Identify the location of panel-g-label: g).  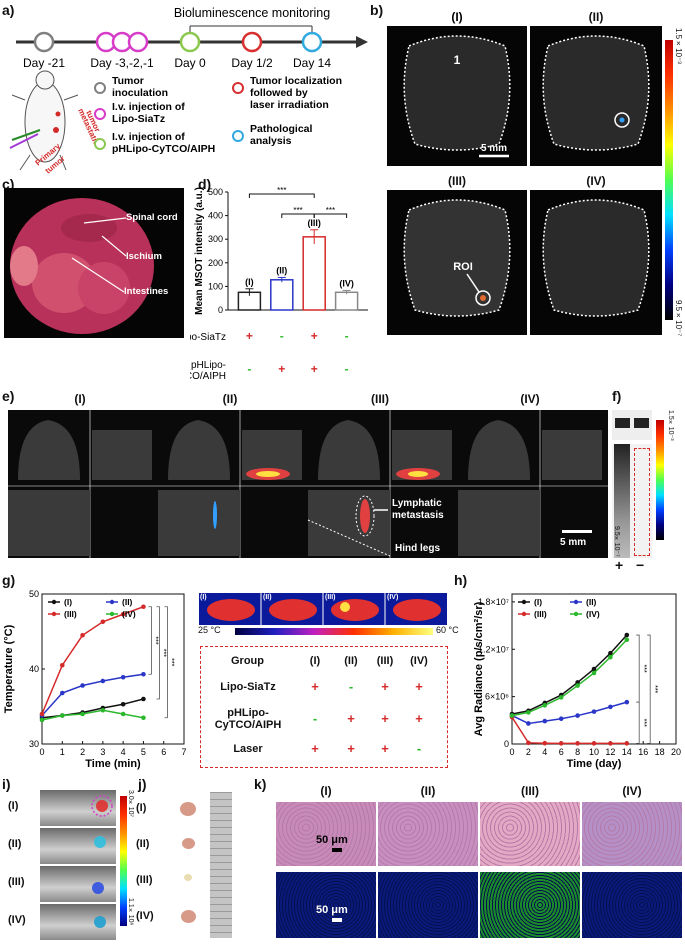
(9, 580).